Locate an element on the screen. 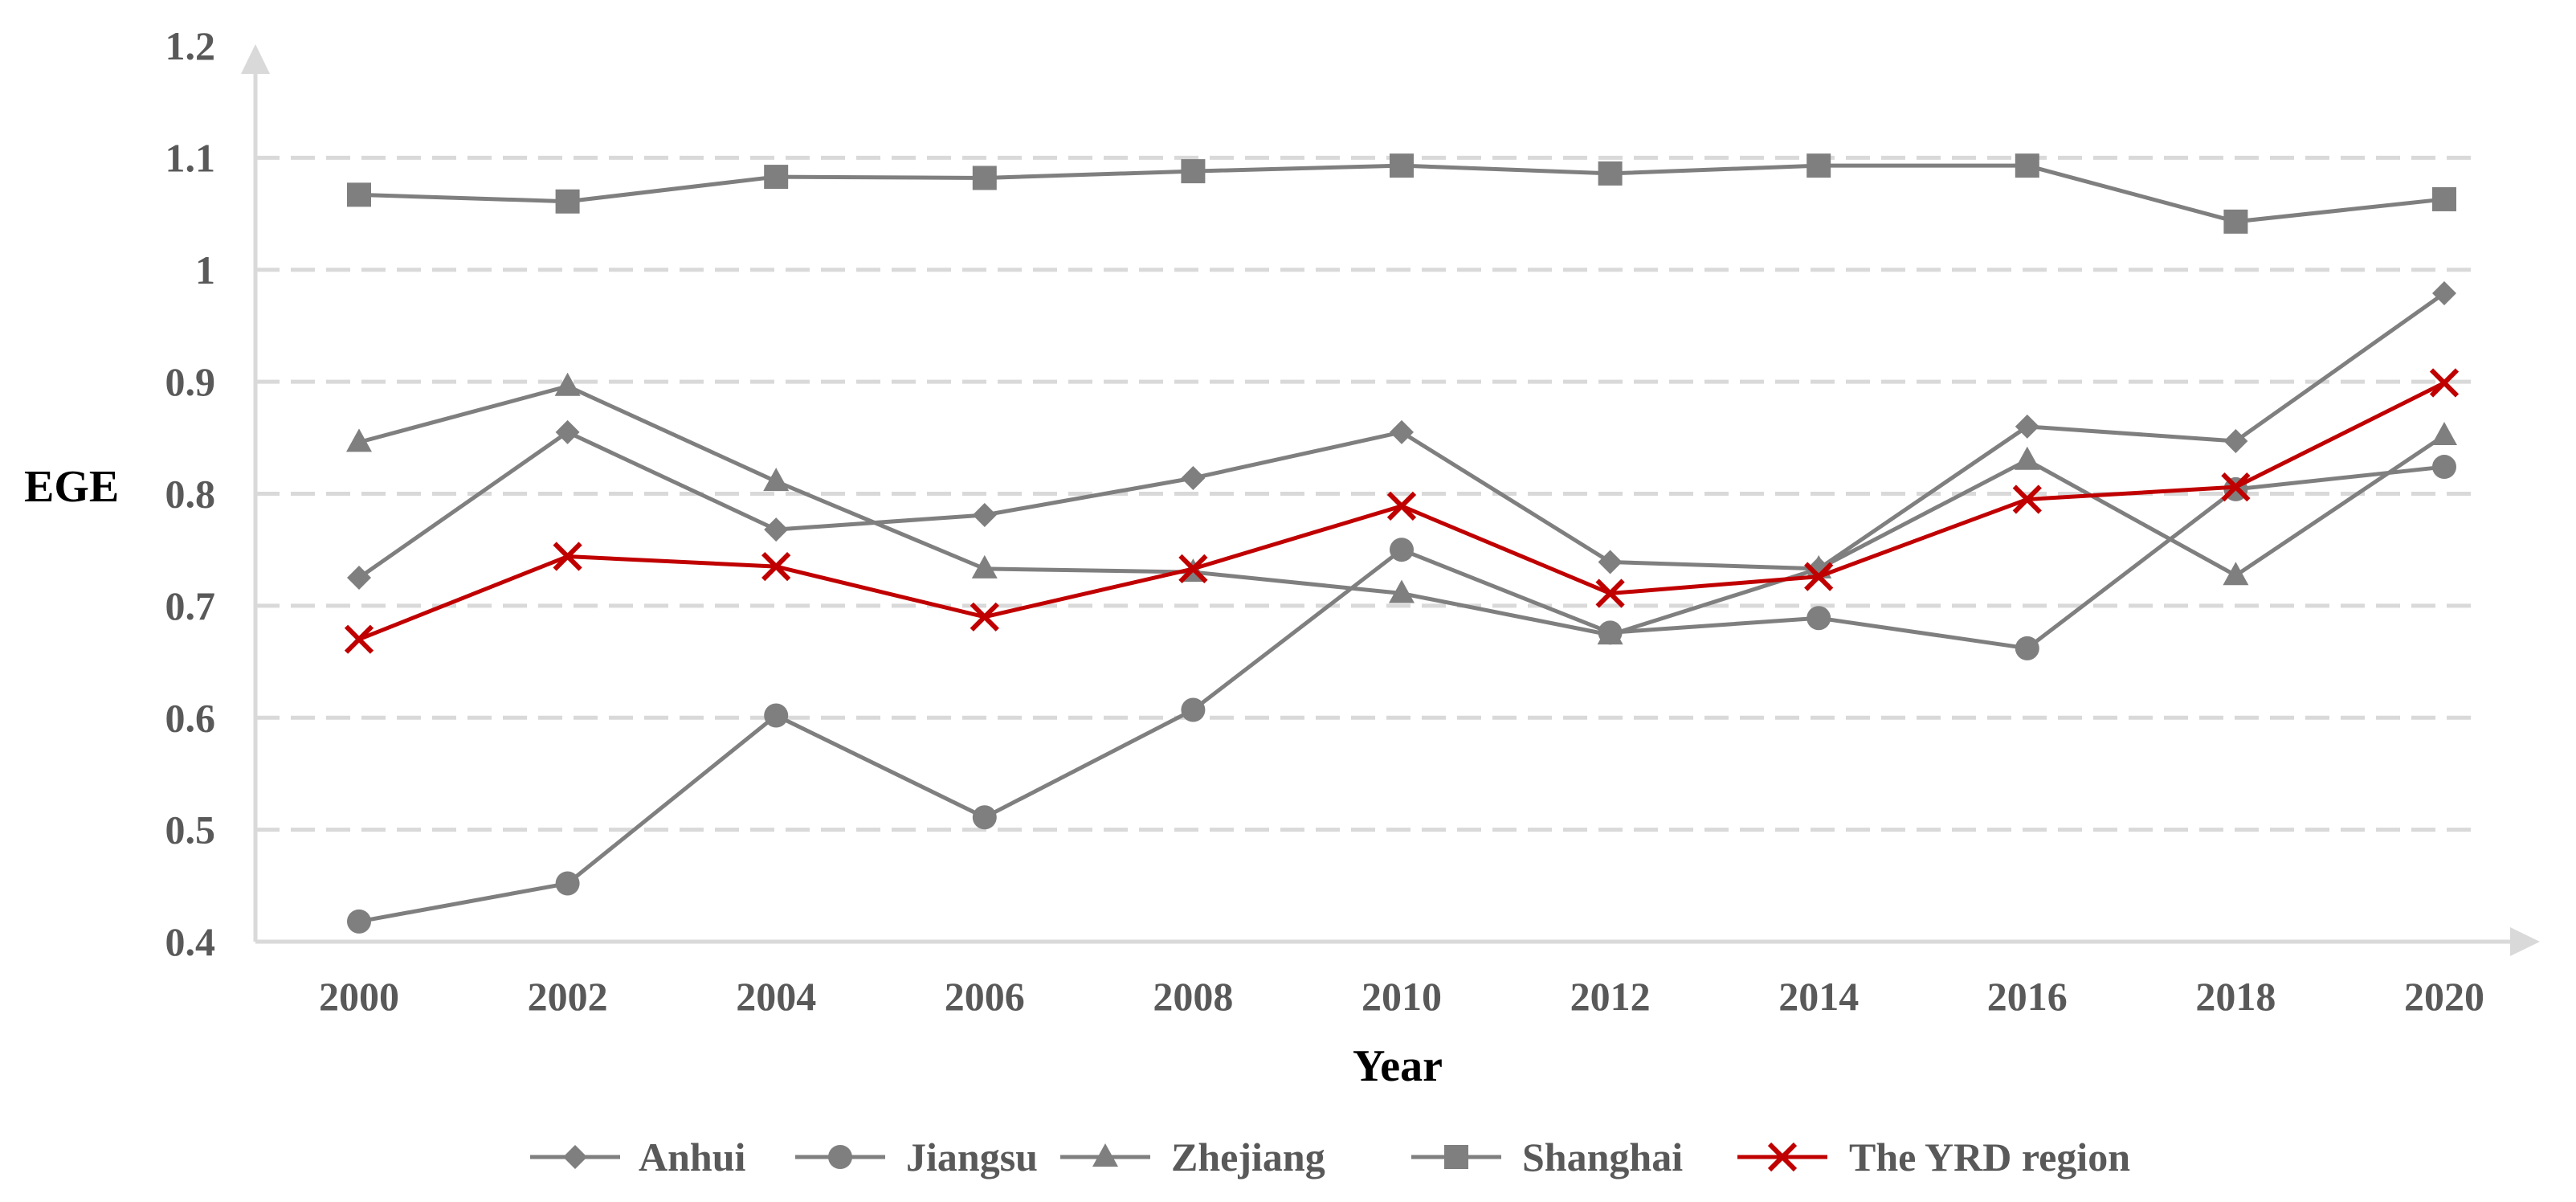  legend-label: Anhui is located at coordinates (692, 1157).